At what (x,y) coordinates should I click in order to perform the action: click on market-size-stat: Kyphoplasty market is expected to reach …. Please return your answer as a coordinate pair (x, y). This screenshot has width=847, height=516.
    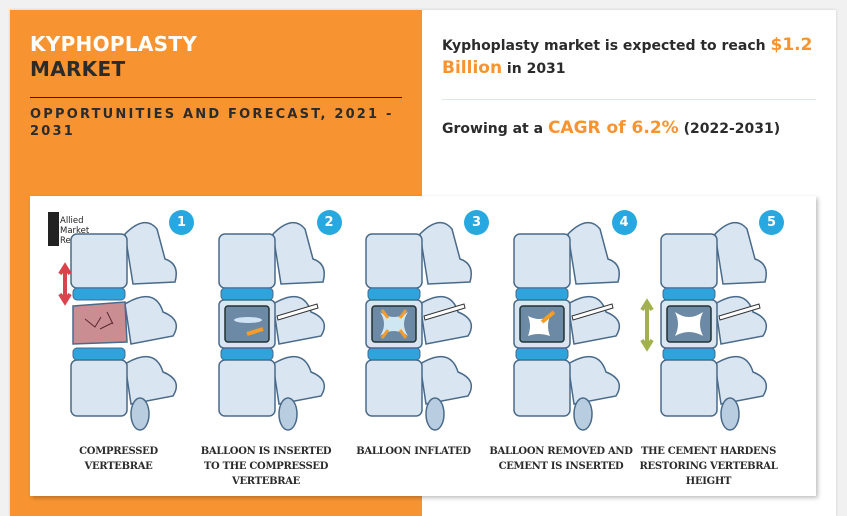
    Looking at the image, I should click on (632, 57).